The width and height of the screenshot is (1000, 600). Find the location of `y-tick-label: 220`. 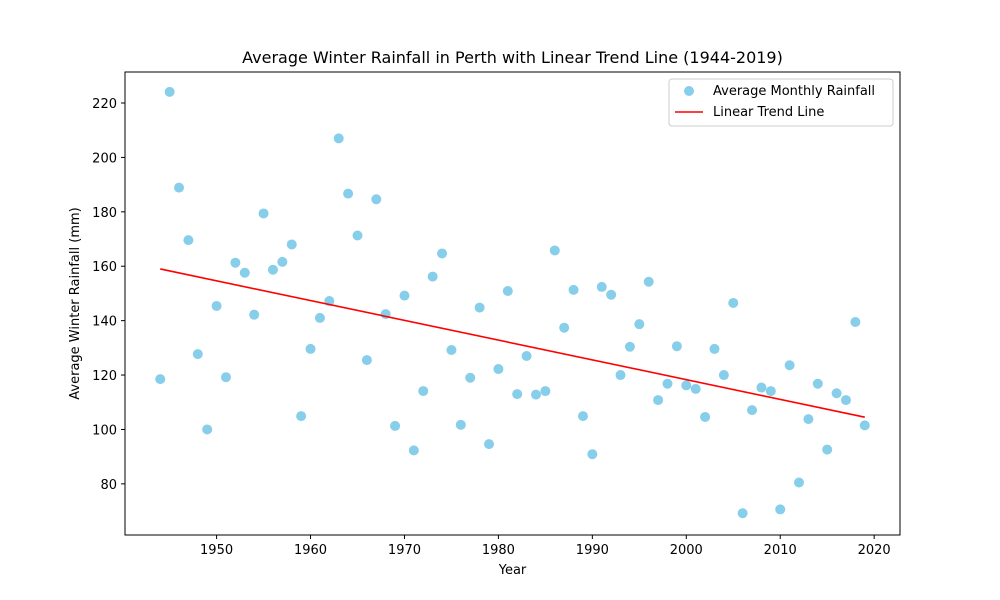

y-tick-label: 220 is located at coordinates (104, 104).